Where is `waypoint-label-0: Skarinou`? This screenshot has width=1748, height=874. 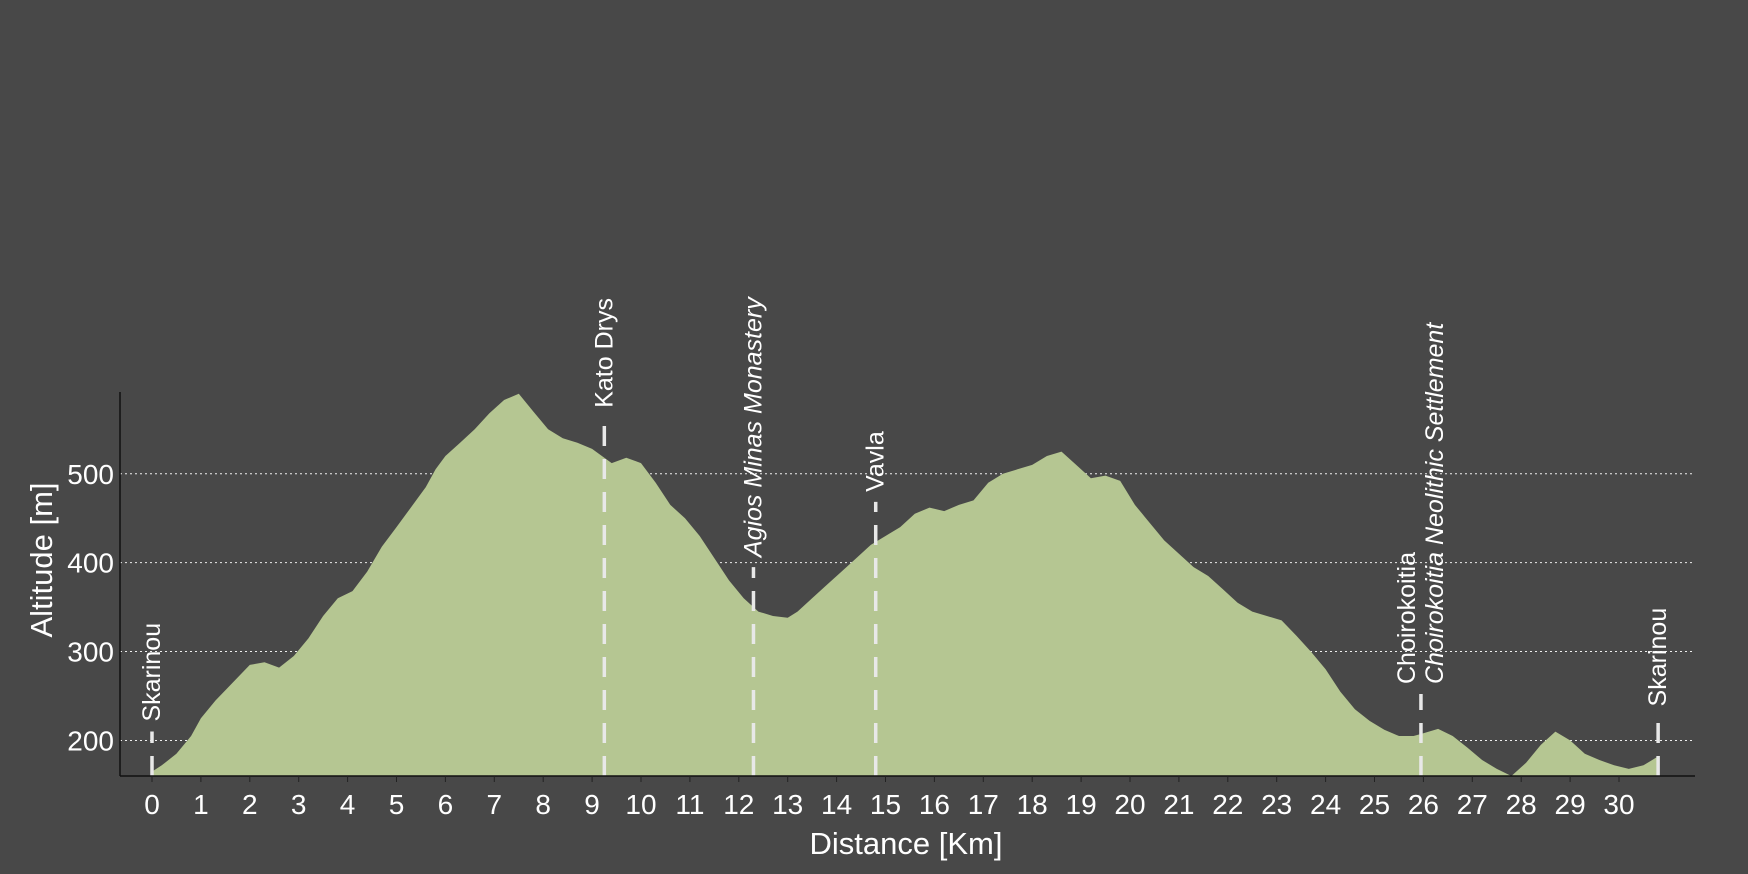
waypoint-label-0: Skarinou is located at coordinates (152, 672).